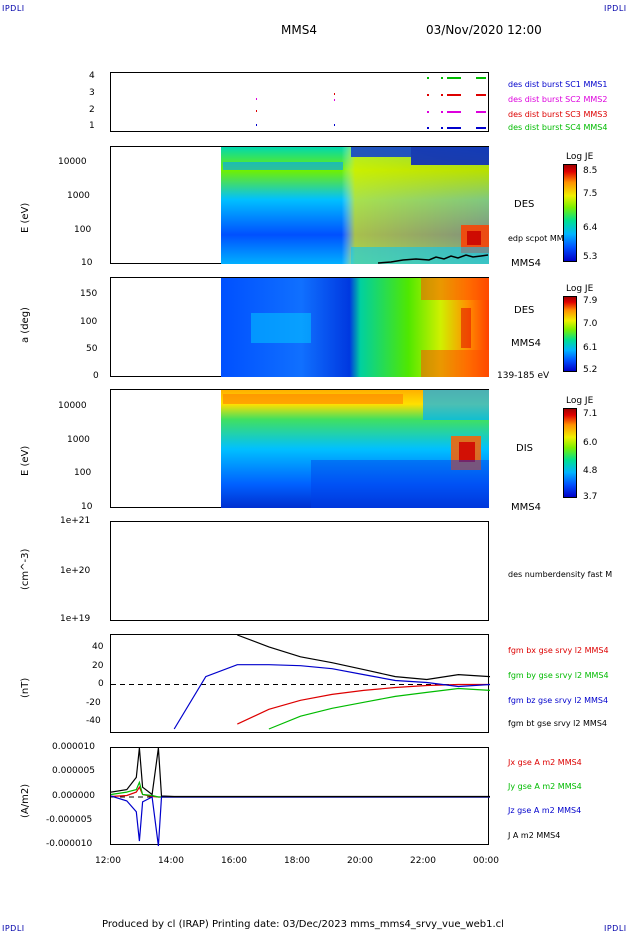  I want to click on time-tick: 20:00, so click(360, 861).